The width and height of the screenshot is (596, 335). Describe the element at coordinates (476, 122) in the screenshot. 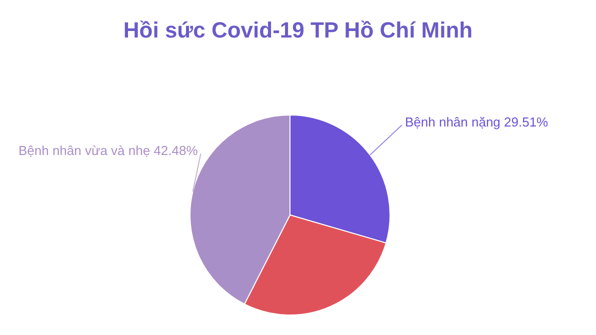

I see `slice-label: Bệnh nhân nặng 29.51%` at that location.